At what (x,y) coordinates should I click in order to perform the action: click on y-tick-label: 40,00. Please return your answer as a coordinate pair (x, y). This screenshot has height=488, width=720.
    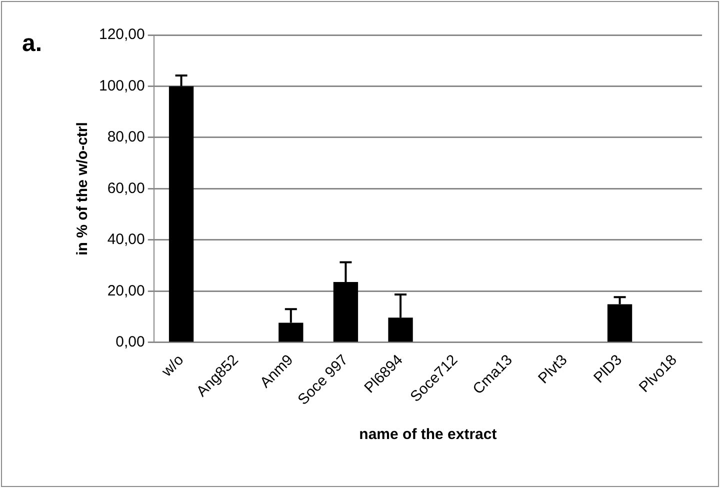
    Looking at the image, I should click on (126, 239).